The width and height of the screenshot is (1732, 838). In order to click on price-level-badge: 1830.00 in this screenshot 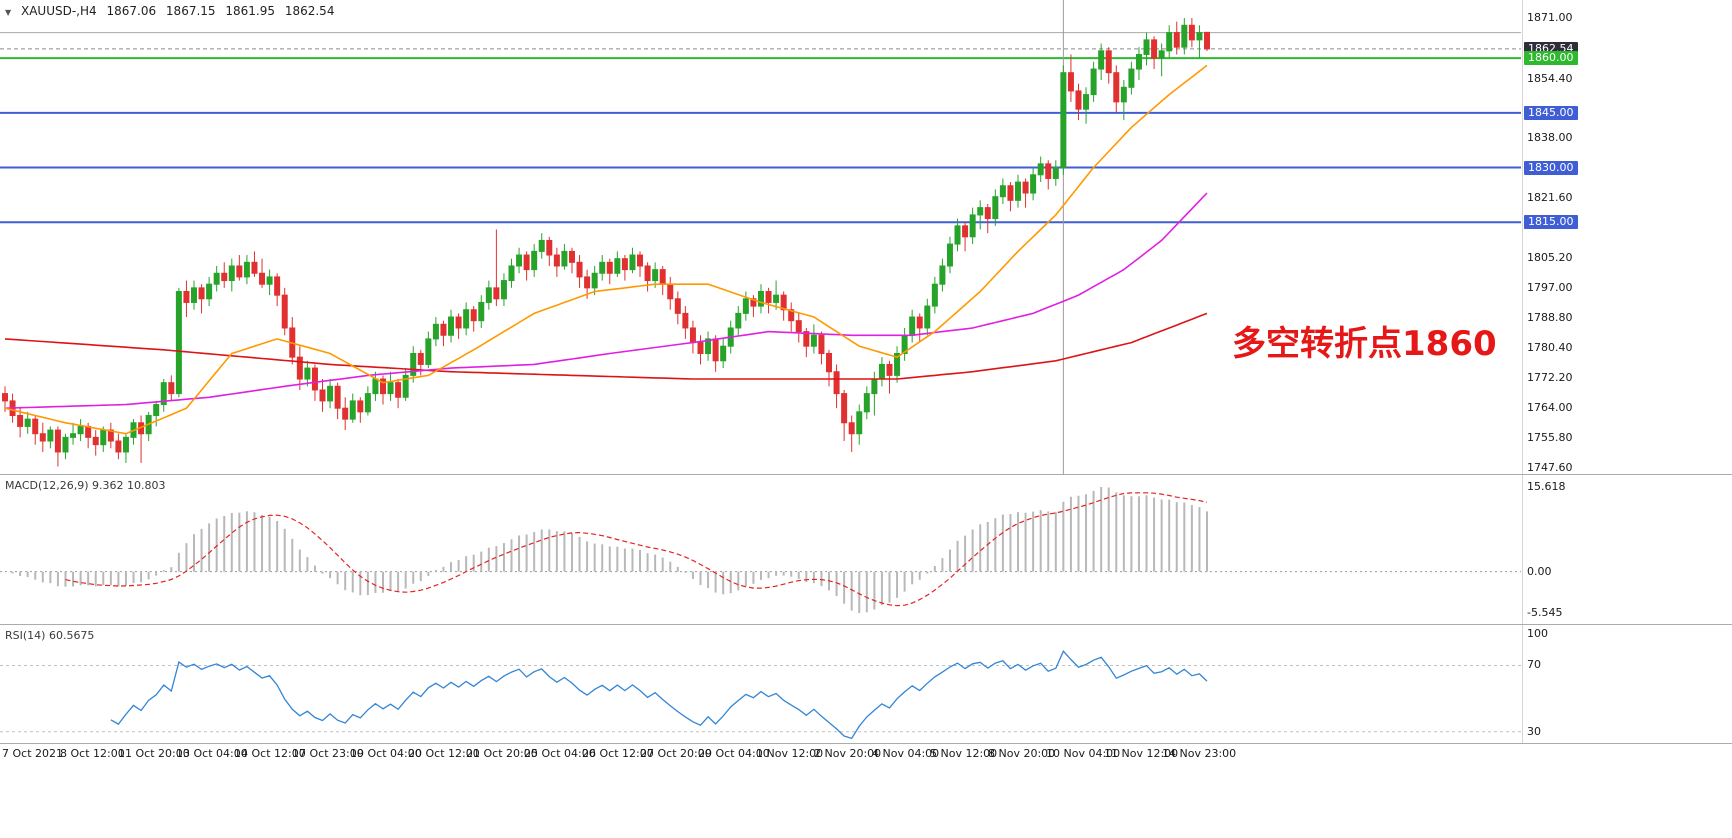, I will do `click(1551, 167)`.